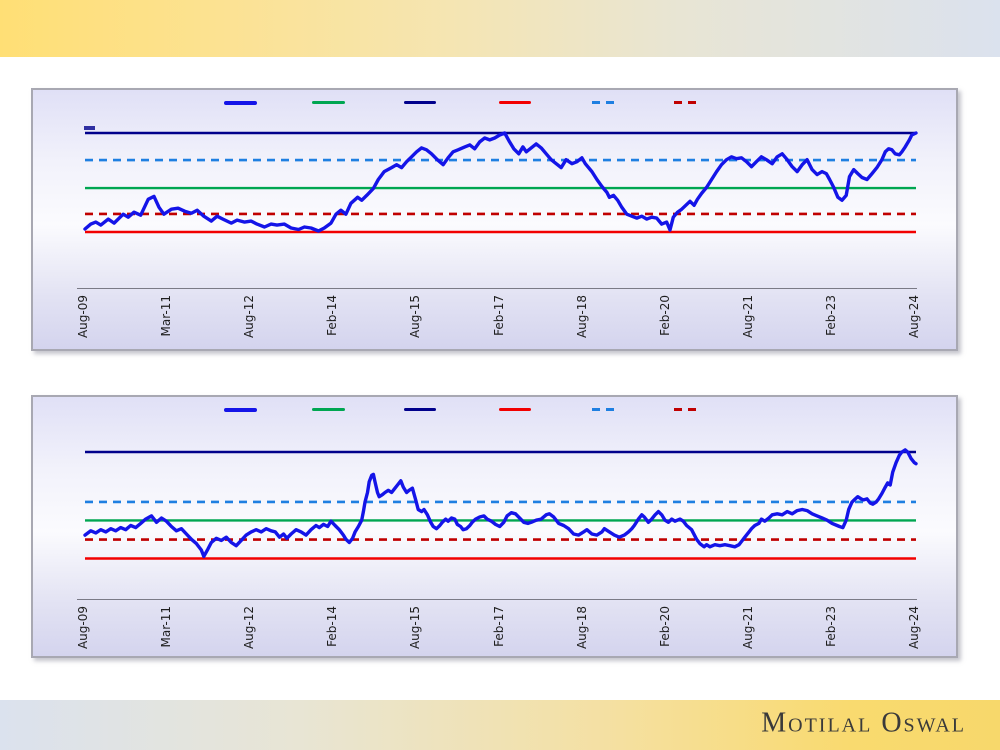 Image resolution: width=1000 pixels, height=750 pixels. What do you see at coordinates (89, 128) in the screenshot?
I see `max-line-mark` at bounding box center [89, 128].